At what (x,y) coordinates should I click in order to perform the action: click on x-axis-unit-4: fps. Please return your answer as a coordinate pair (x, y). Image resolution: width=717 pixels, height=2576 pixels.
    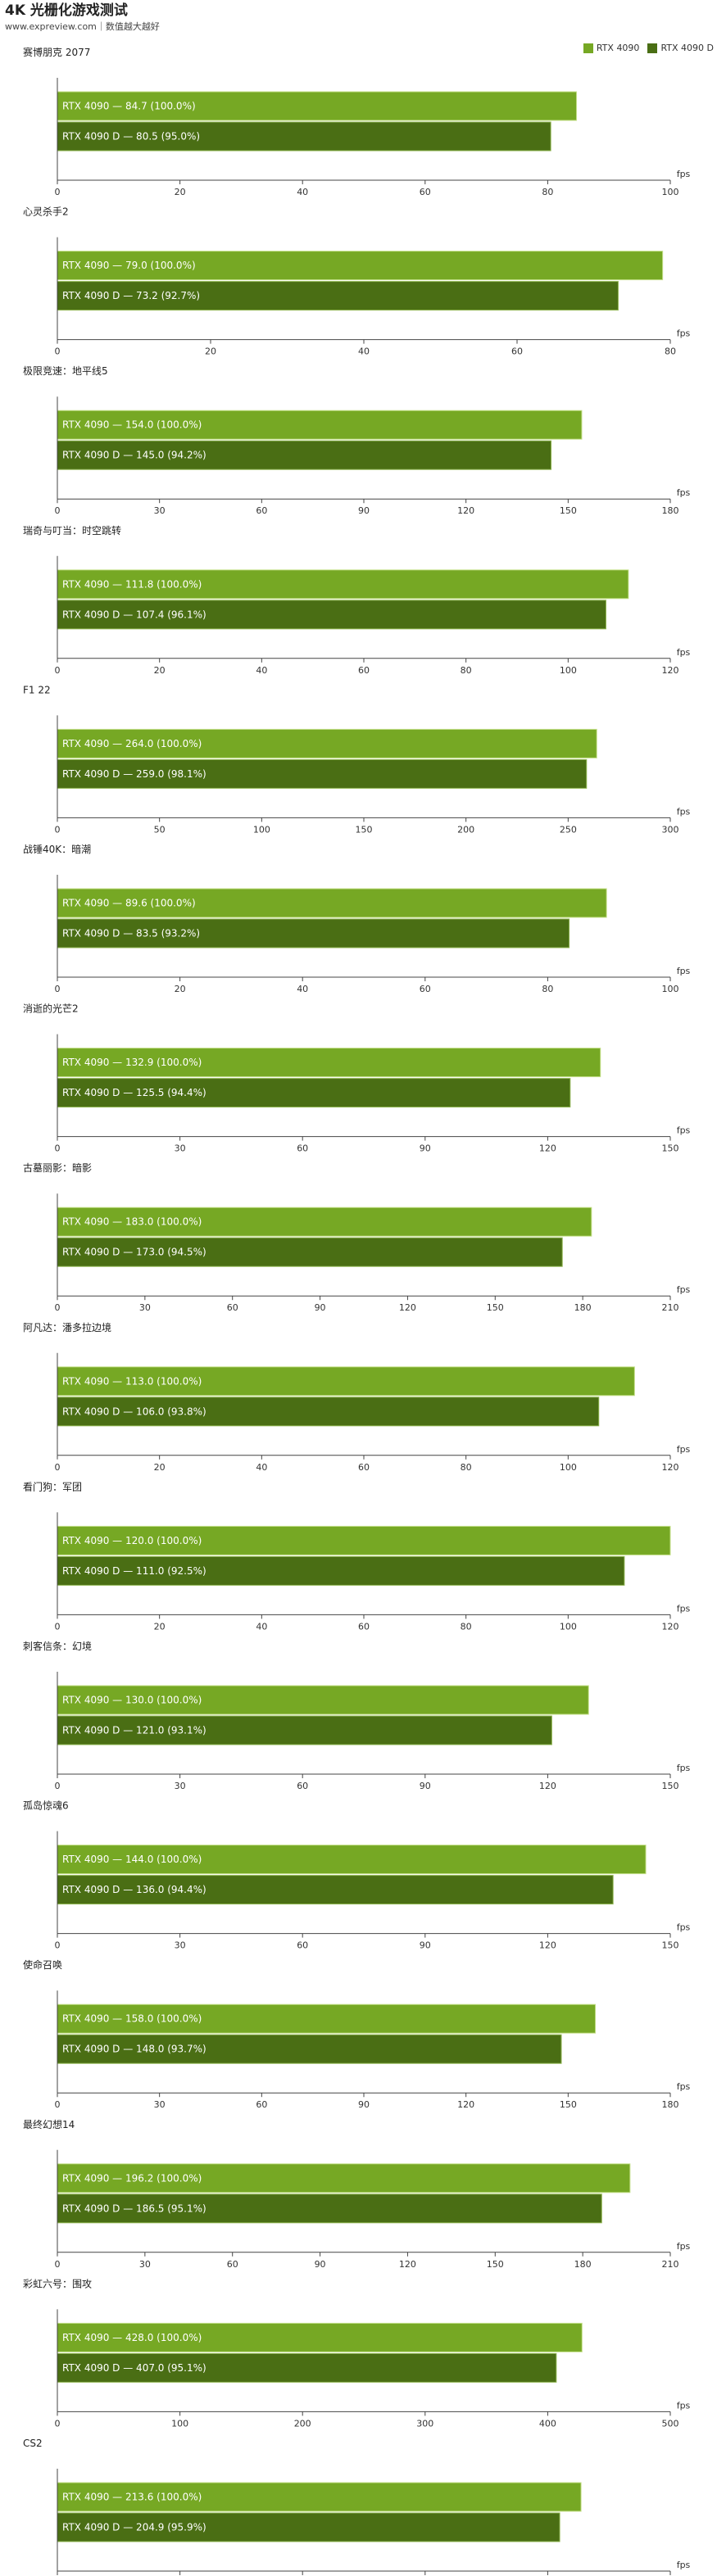
    Looking at the image, I should click on (684, 811).